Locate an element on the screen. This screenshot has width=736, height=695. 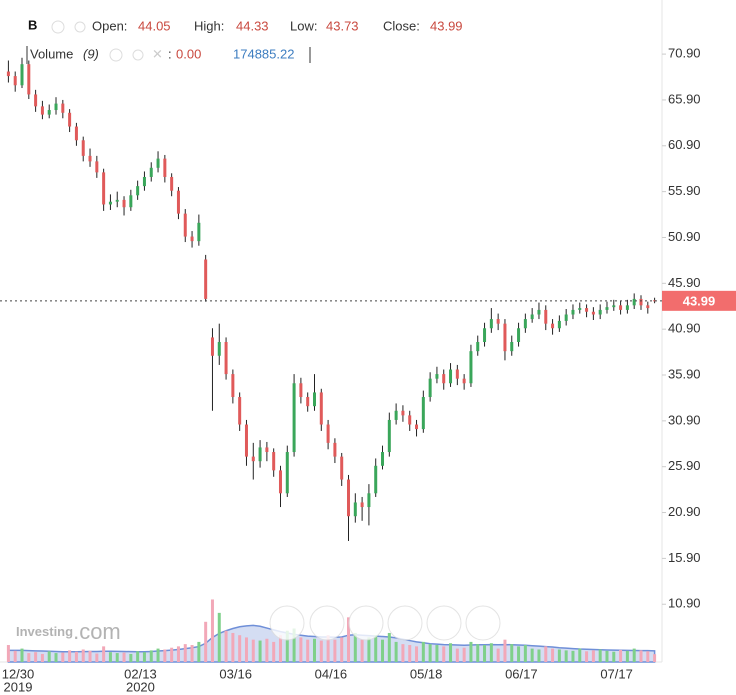
volume-label: Volume is located at coordinates (51, 53).